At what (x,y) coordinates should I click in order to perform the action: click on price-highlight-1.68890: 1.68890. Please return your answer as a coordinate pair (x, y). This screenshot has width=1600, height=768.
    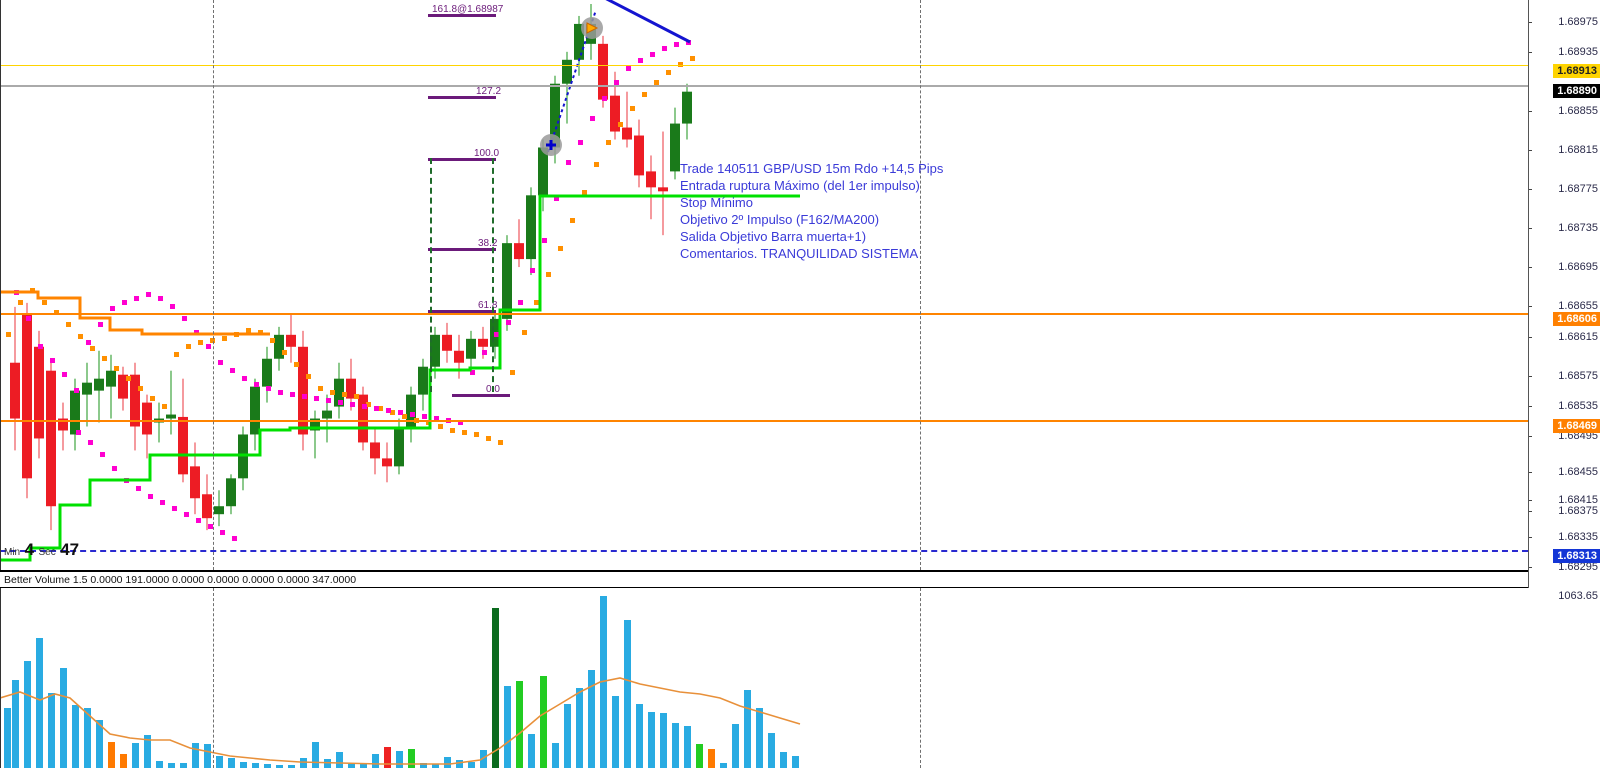
    Looking at the image, I should click on (1576, 91).